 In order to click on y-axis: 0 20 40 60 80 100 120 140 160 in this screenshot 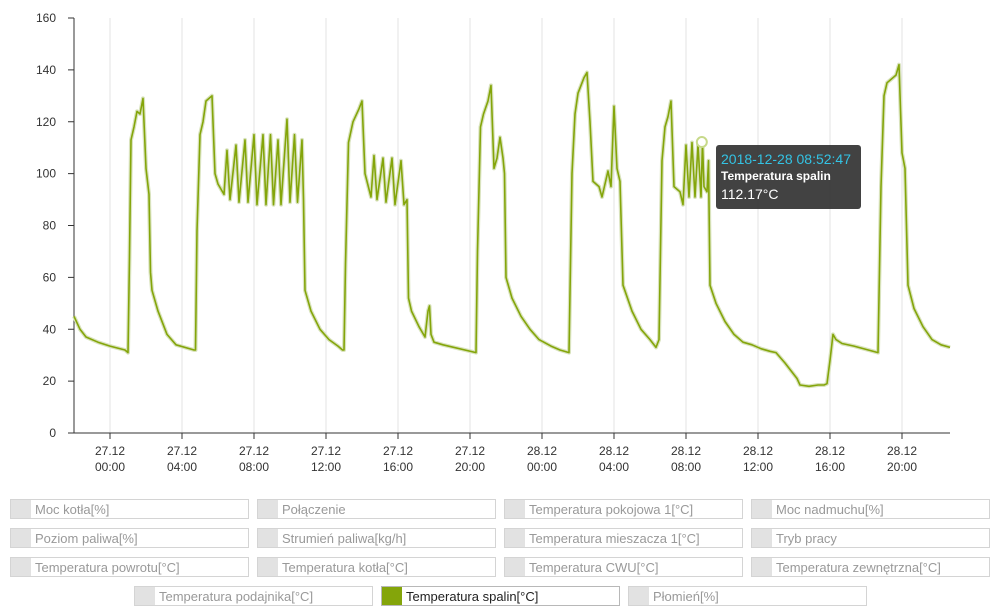, I will do `click(55, 225)`.